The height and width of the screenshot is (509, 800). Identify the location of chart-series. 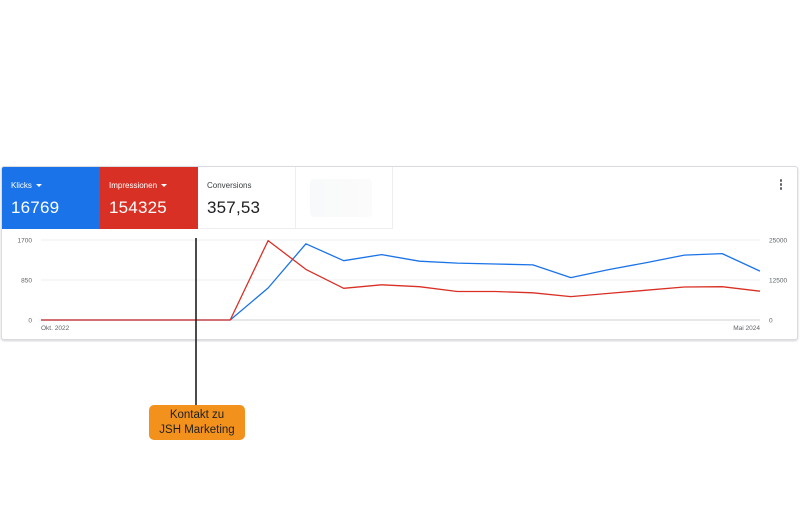
(401, 280).